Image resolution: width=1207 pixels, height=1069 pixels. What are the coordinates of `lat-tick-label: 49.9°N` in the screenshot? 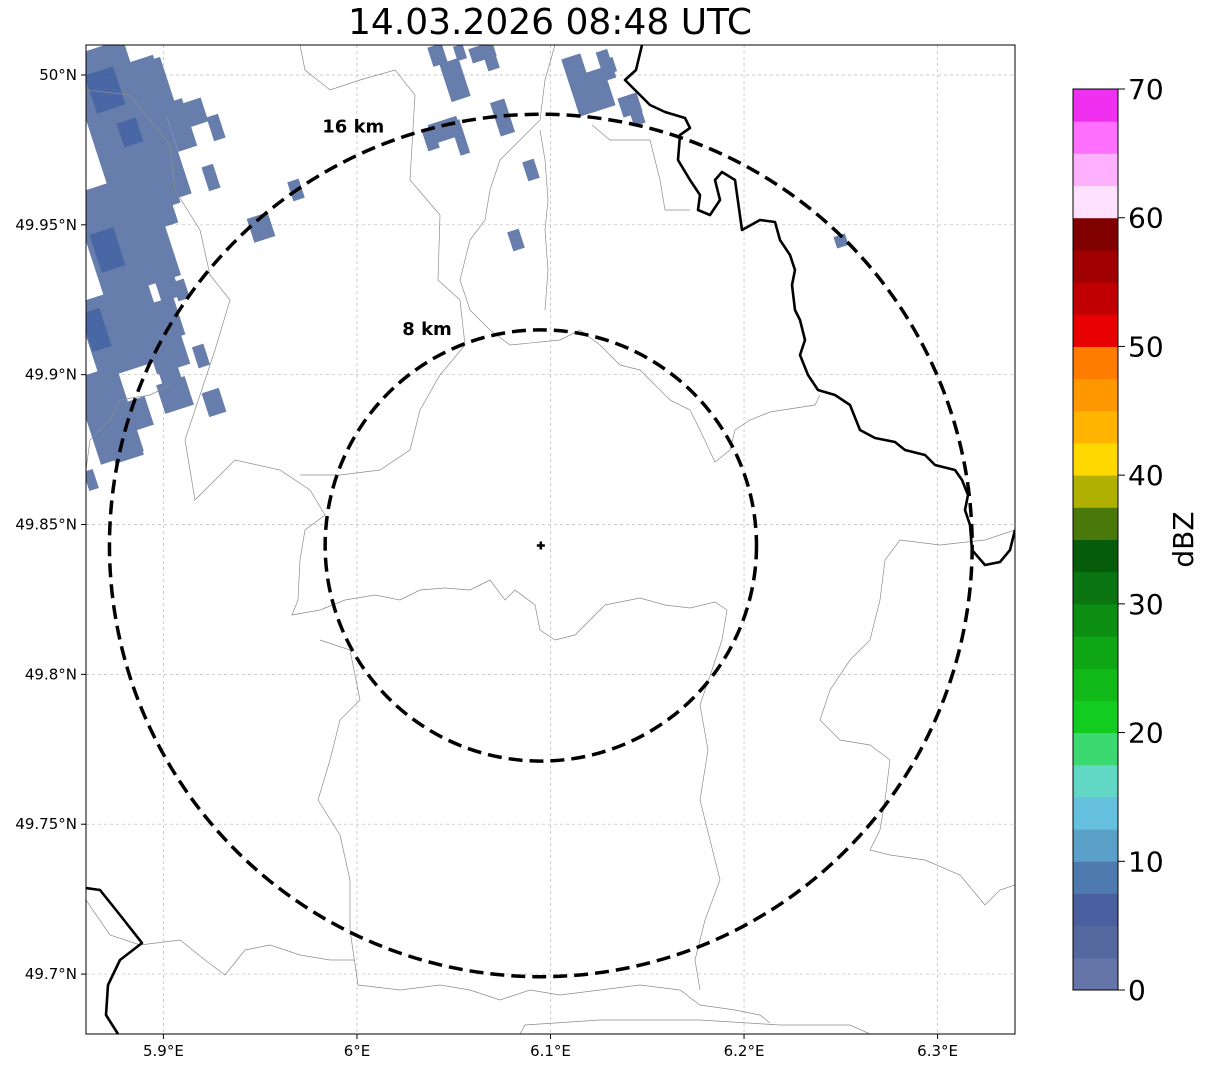 It's located at (51, 375).